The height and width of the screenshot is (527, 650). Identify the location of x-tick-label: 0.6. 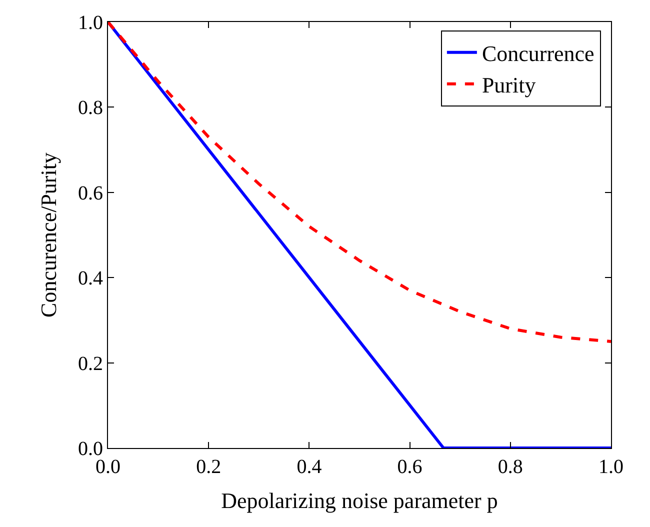
(409, 467).